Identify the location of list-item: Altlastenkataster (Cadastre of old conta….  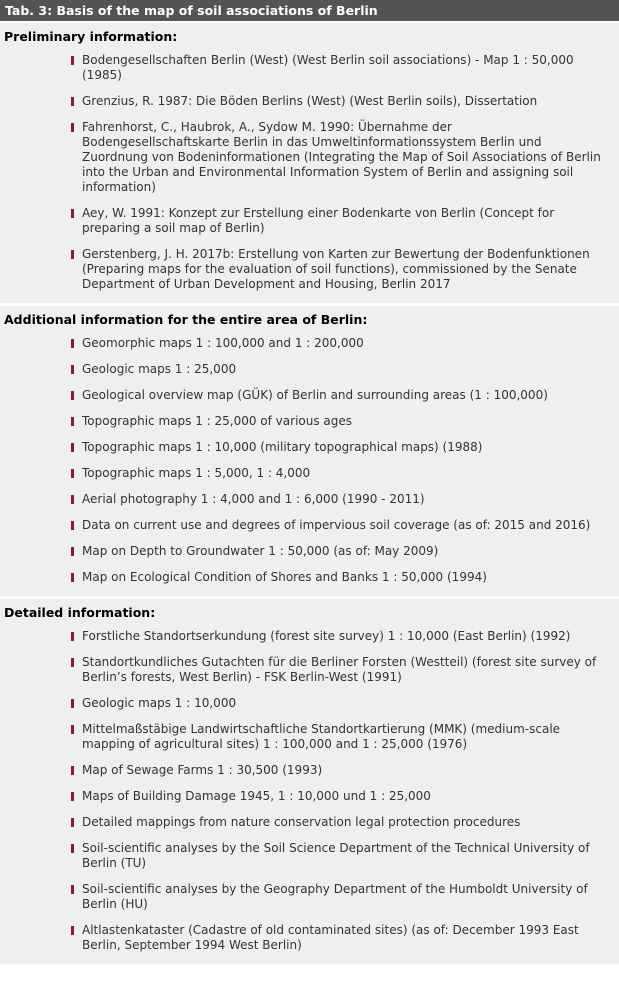
(337, 938).